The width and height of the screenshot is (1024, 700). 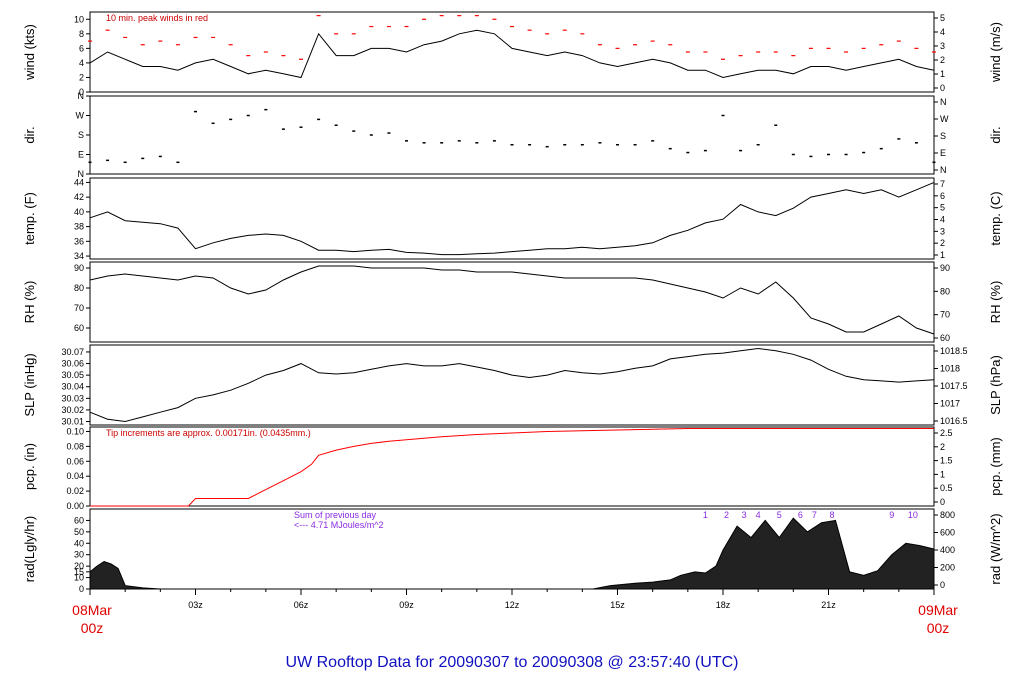 What do you see at coordinates (938, 610) in the screenshot?
I see `end-date-label: 09Mar` at bounding box center [938, 610].